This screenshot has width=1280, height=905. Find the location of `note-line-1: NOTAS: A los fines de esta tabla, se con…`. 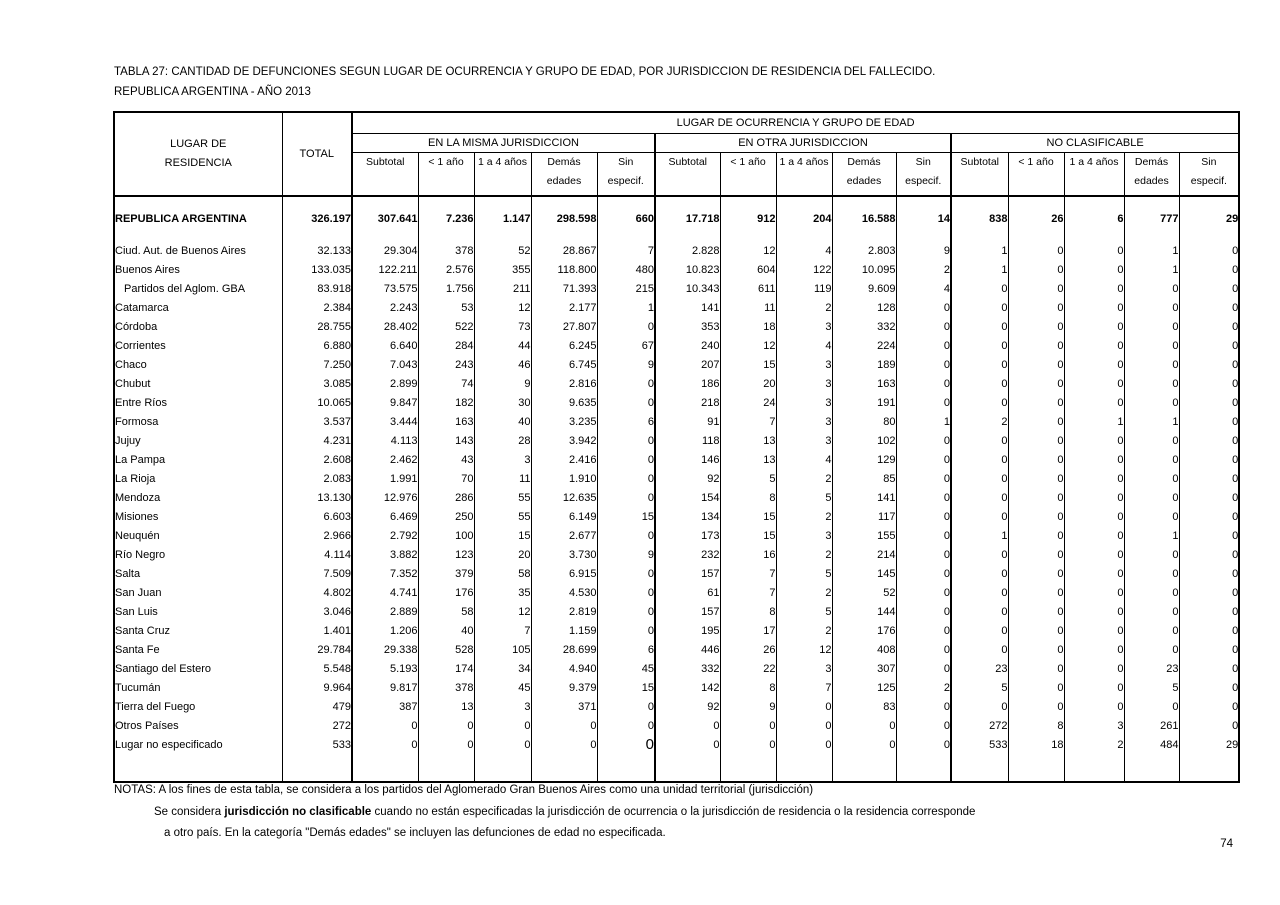

note-line-1: NOTAS: A los fines de esta tabla, se con… is located at coordinates (464, 790).